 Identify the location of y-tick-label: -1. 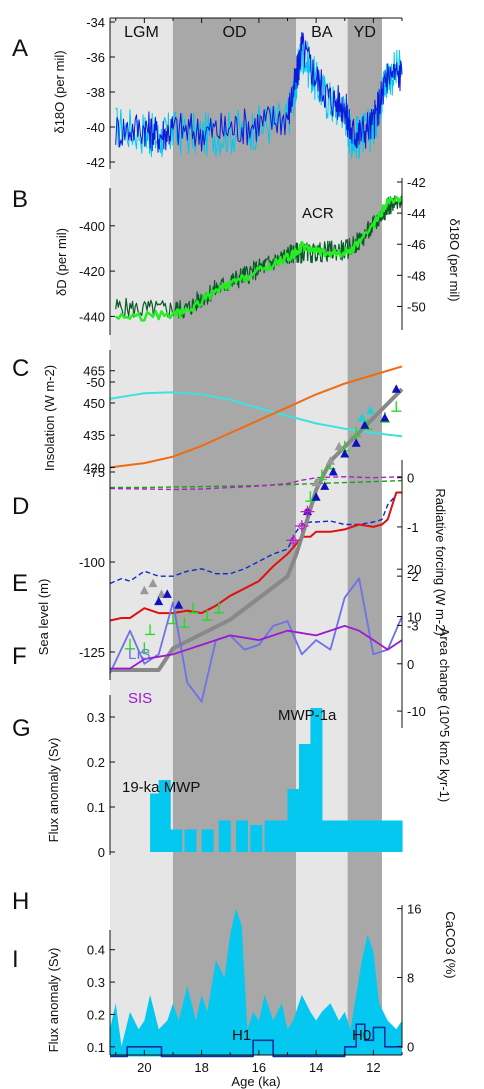
(413, 527).